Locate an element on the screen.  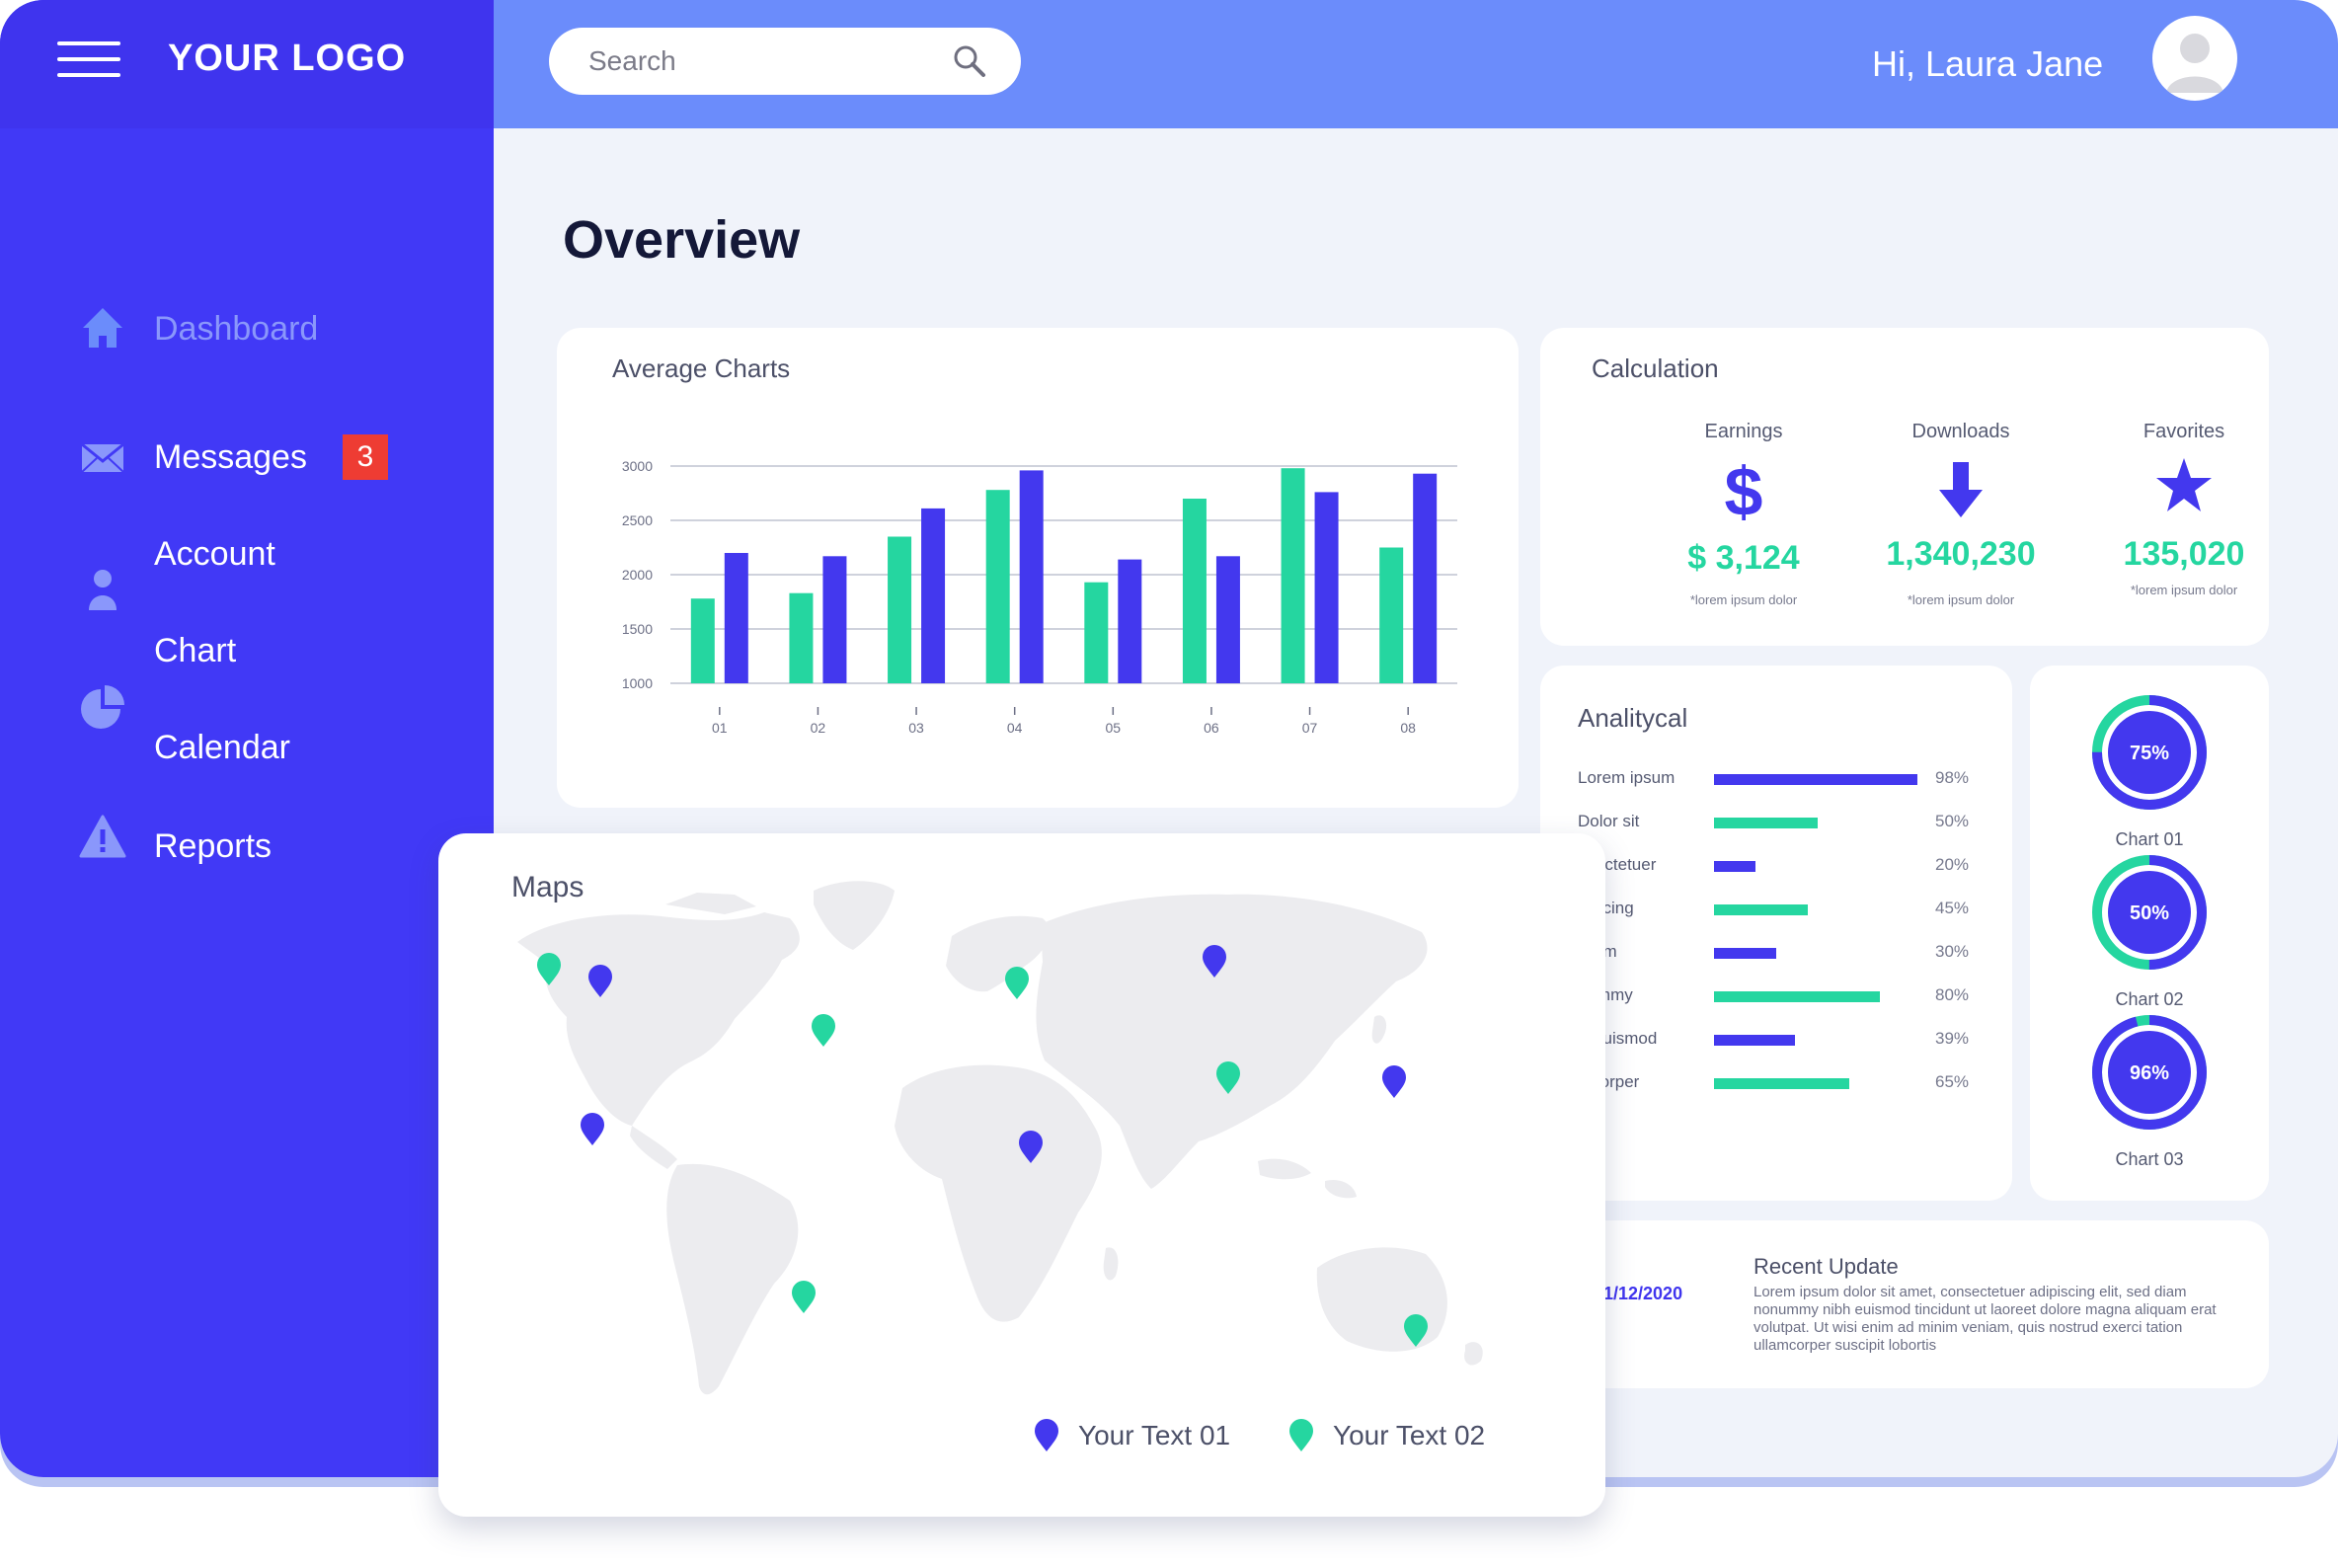
progress-rings-card: 75% Chart 01 50% Chart 02 96% Chart 03 is located at coordinates (2149, 933).